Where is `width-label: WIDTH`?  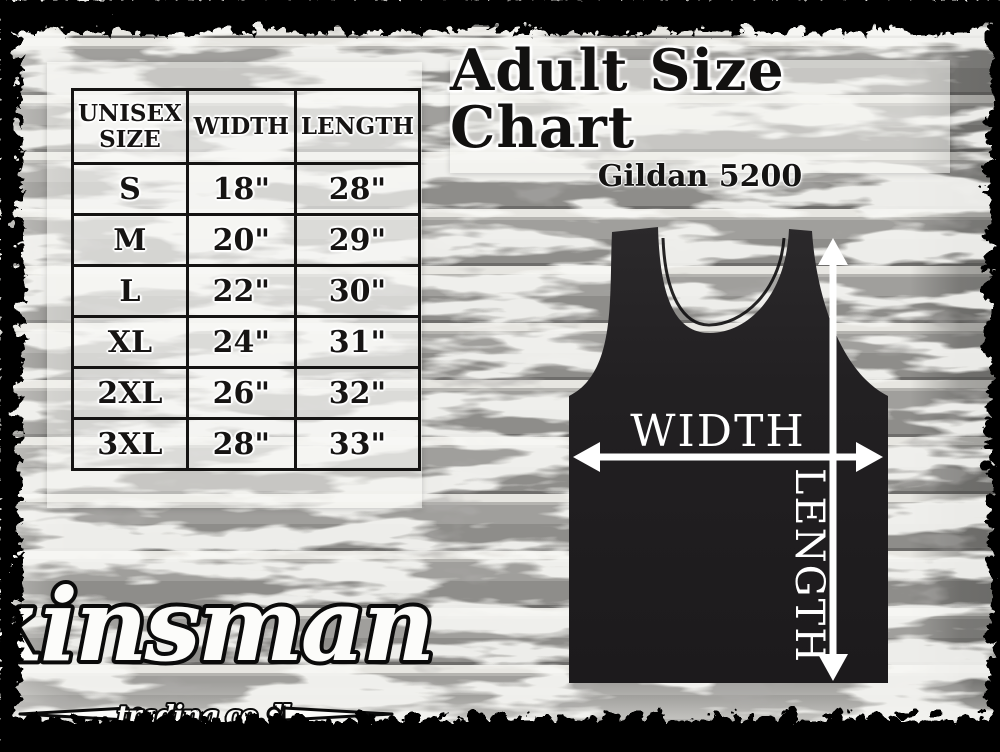 width-label: WIDTH is located at coordinates (718, 431).